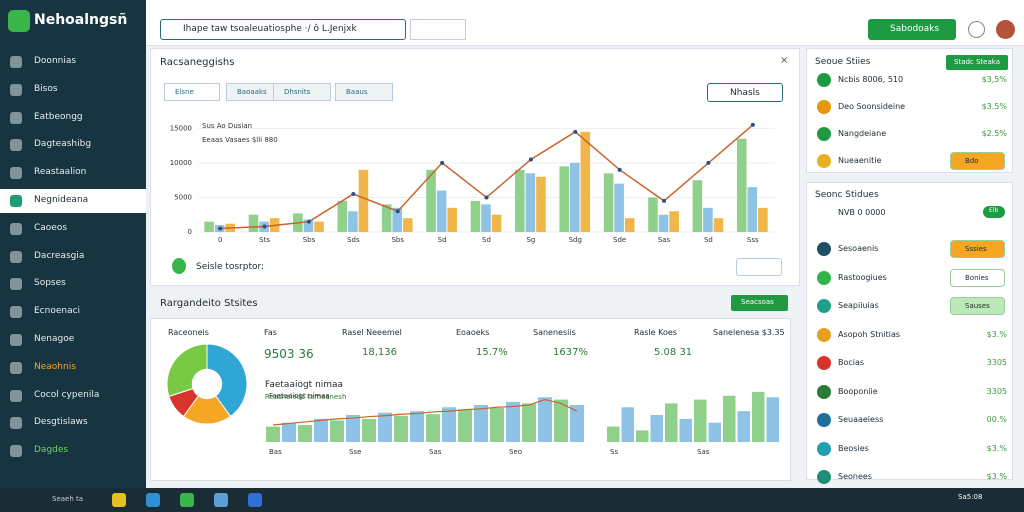 This screenshot has width=1024, height=512. What do you see at coordinates (994, 212) in the screenshot?
I see `card2-button: Elb` at bounding box center [994, 212].